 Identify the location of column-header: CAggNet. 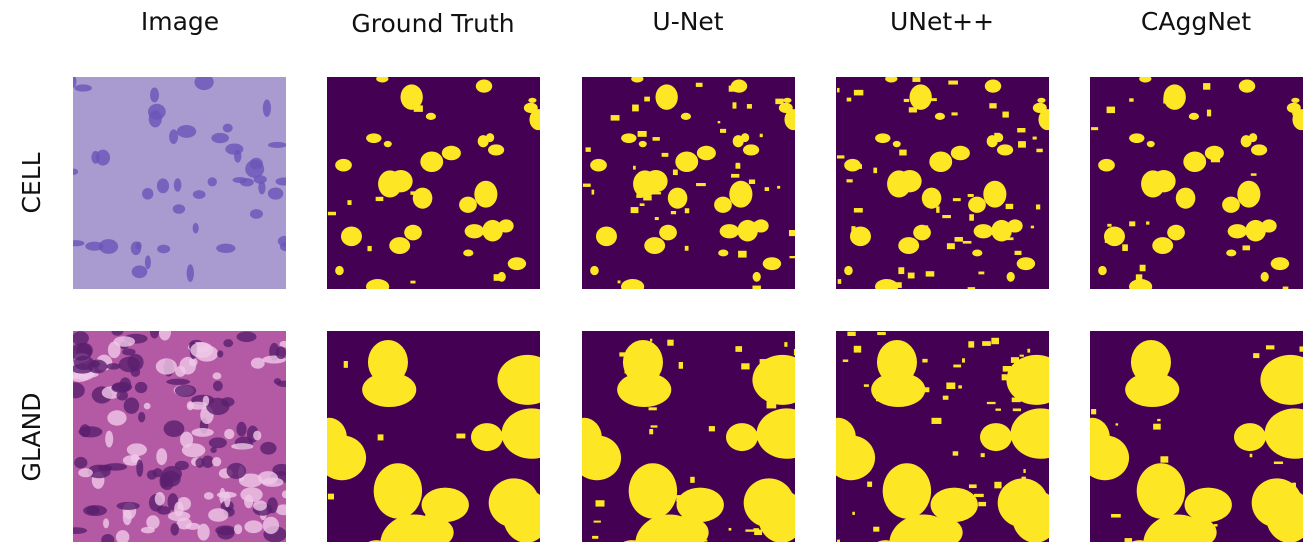
(1196, 21).